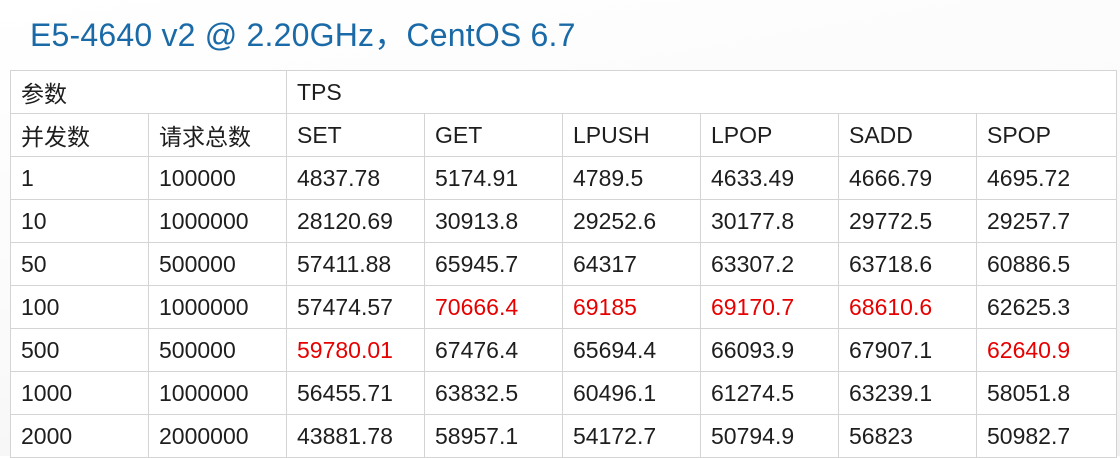 The height and width of the screenshot is (458, 1120). I want to click on table-cell: 60496.1, so click(631, 393).